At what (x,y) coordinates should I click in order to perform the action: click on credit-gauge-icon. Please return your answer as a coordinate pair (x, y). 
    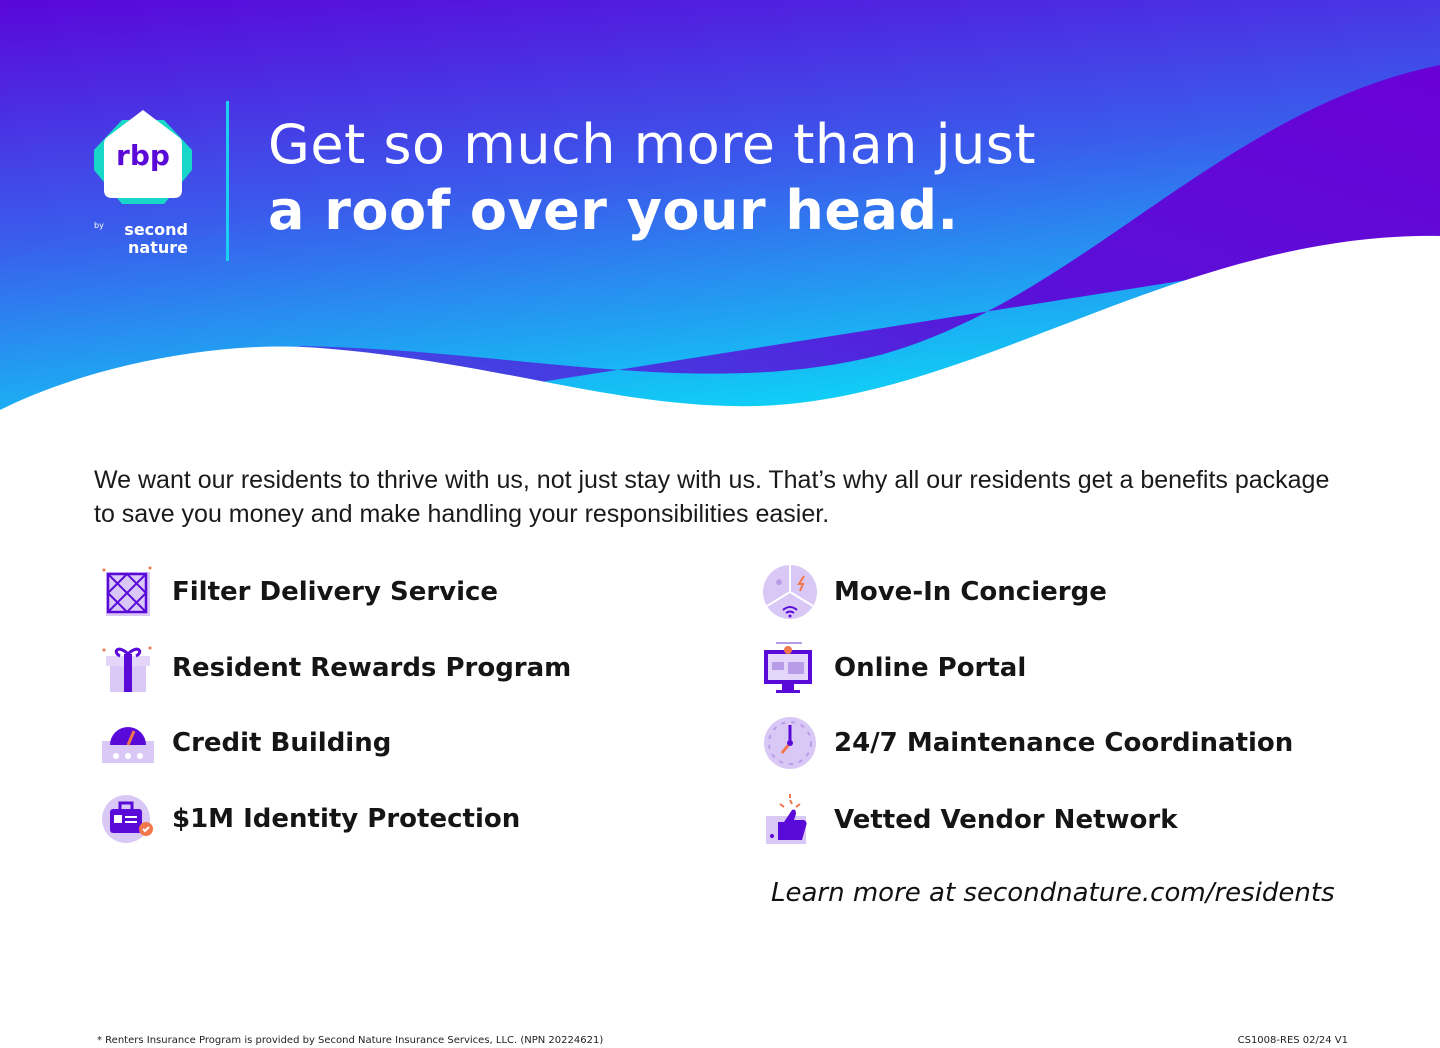
    Looking at the image, I should click on (128, 745).